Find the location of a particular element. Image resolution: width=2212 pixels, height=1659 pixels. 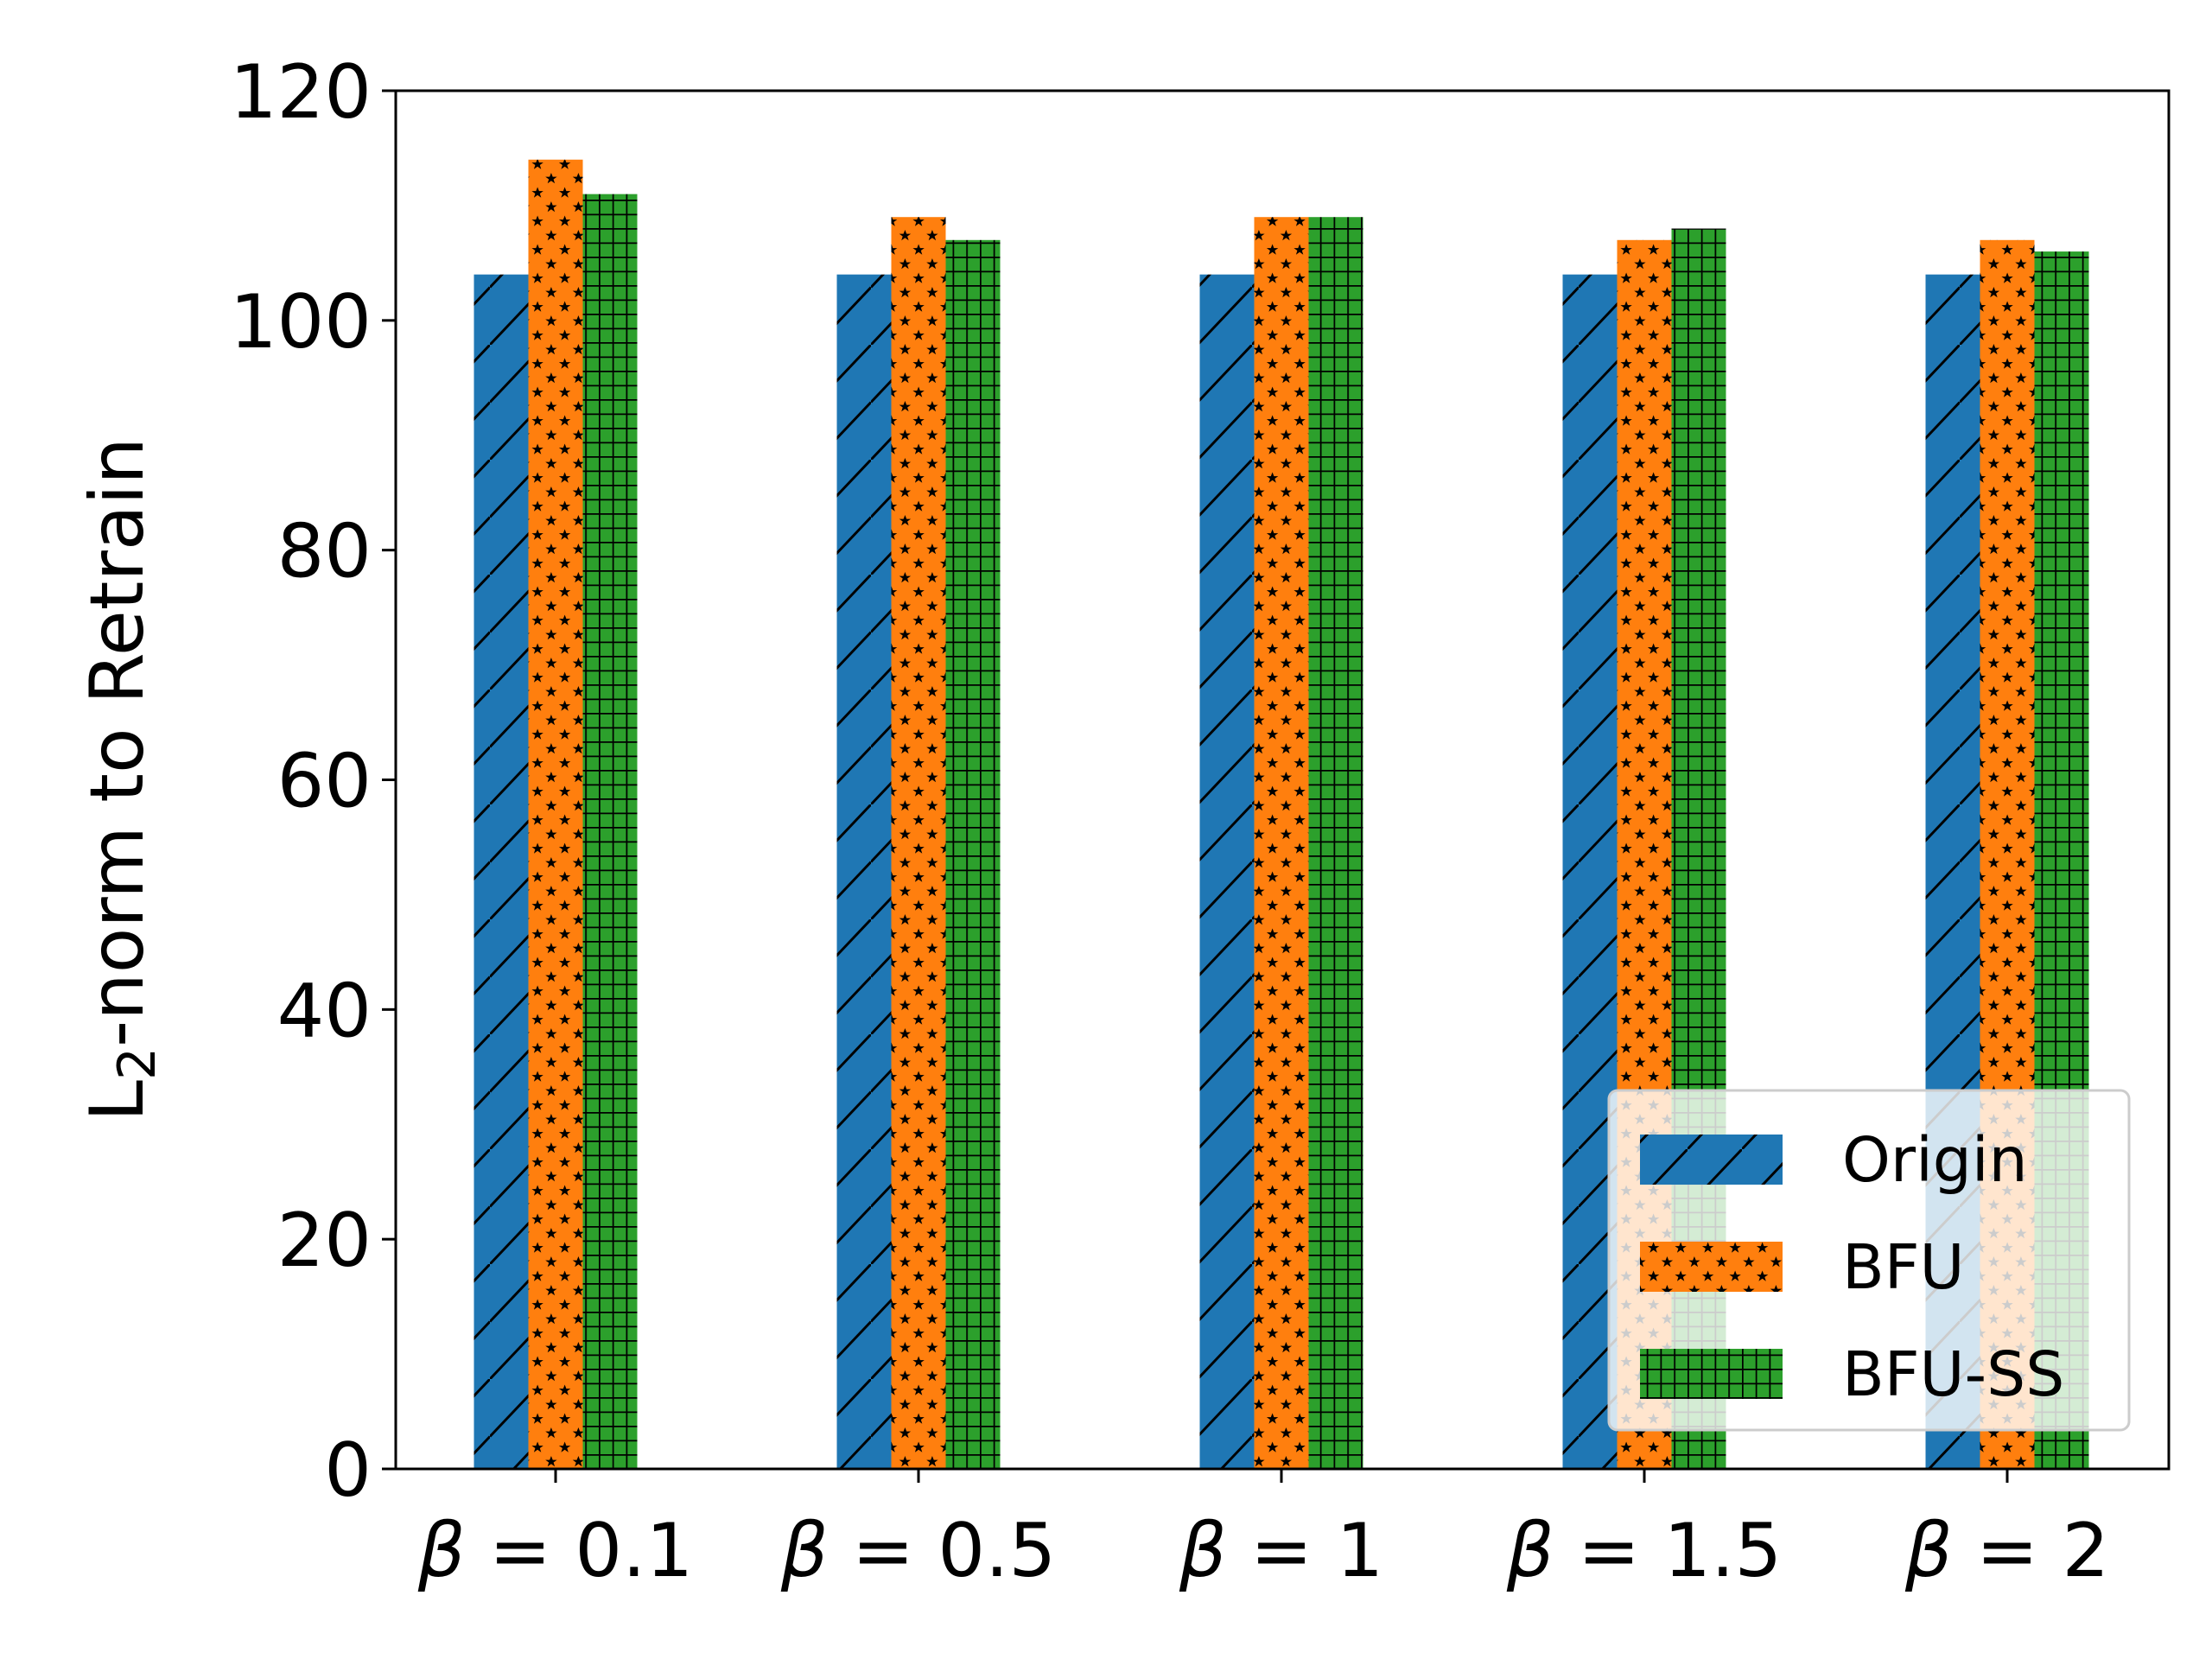

x-tick-label: β = 1.5 is located at coordinates (1644, 1551).